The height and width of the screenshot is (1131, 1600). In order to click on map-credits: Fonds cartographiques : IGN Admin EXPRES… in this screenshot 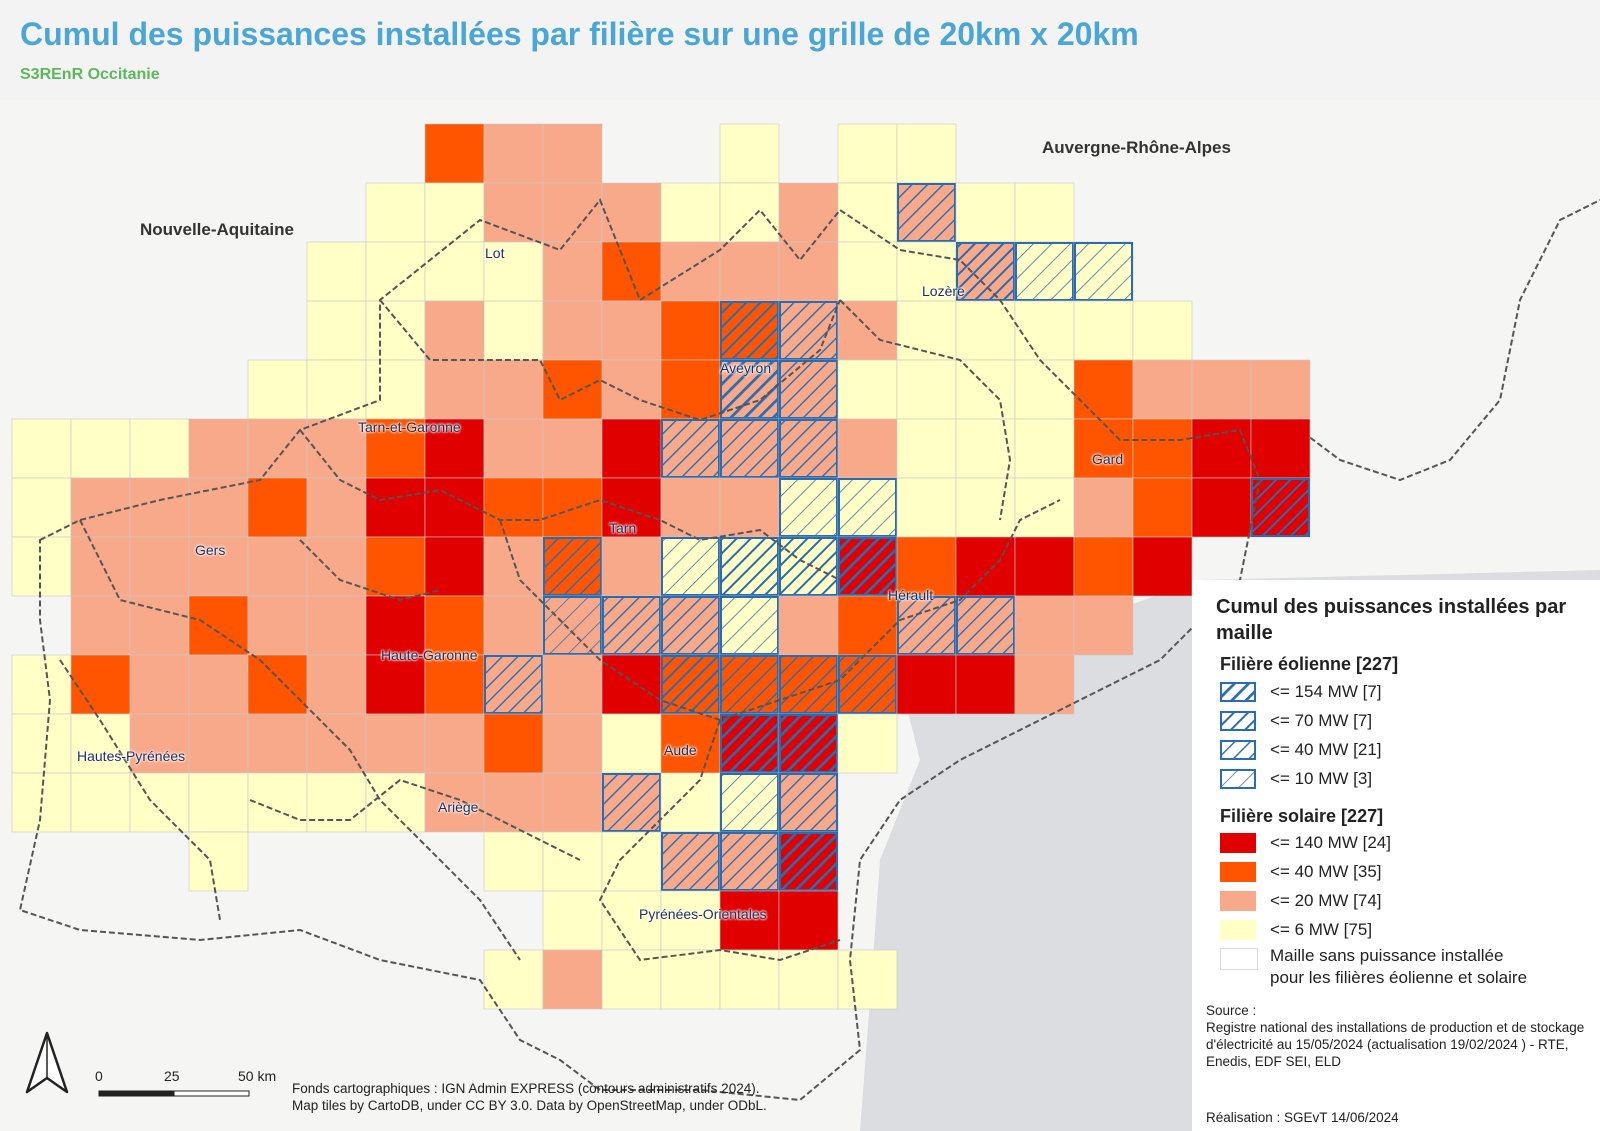, I will do `click(592, 1097)`.